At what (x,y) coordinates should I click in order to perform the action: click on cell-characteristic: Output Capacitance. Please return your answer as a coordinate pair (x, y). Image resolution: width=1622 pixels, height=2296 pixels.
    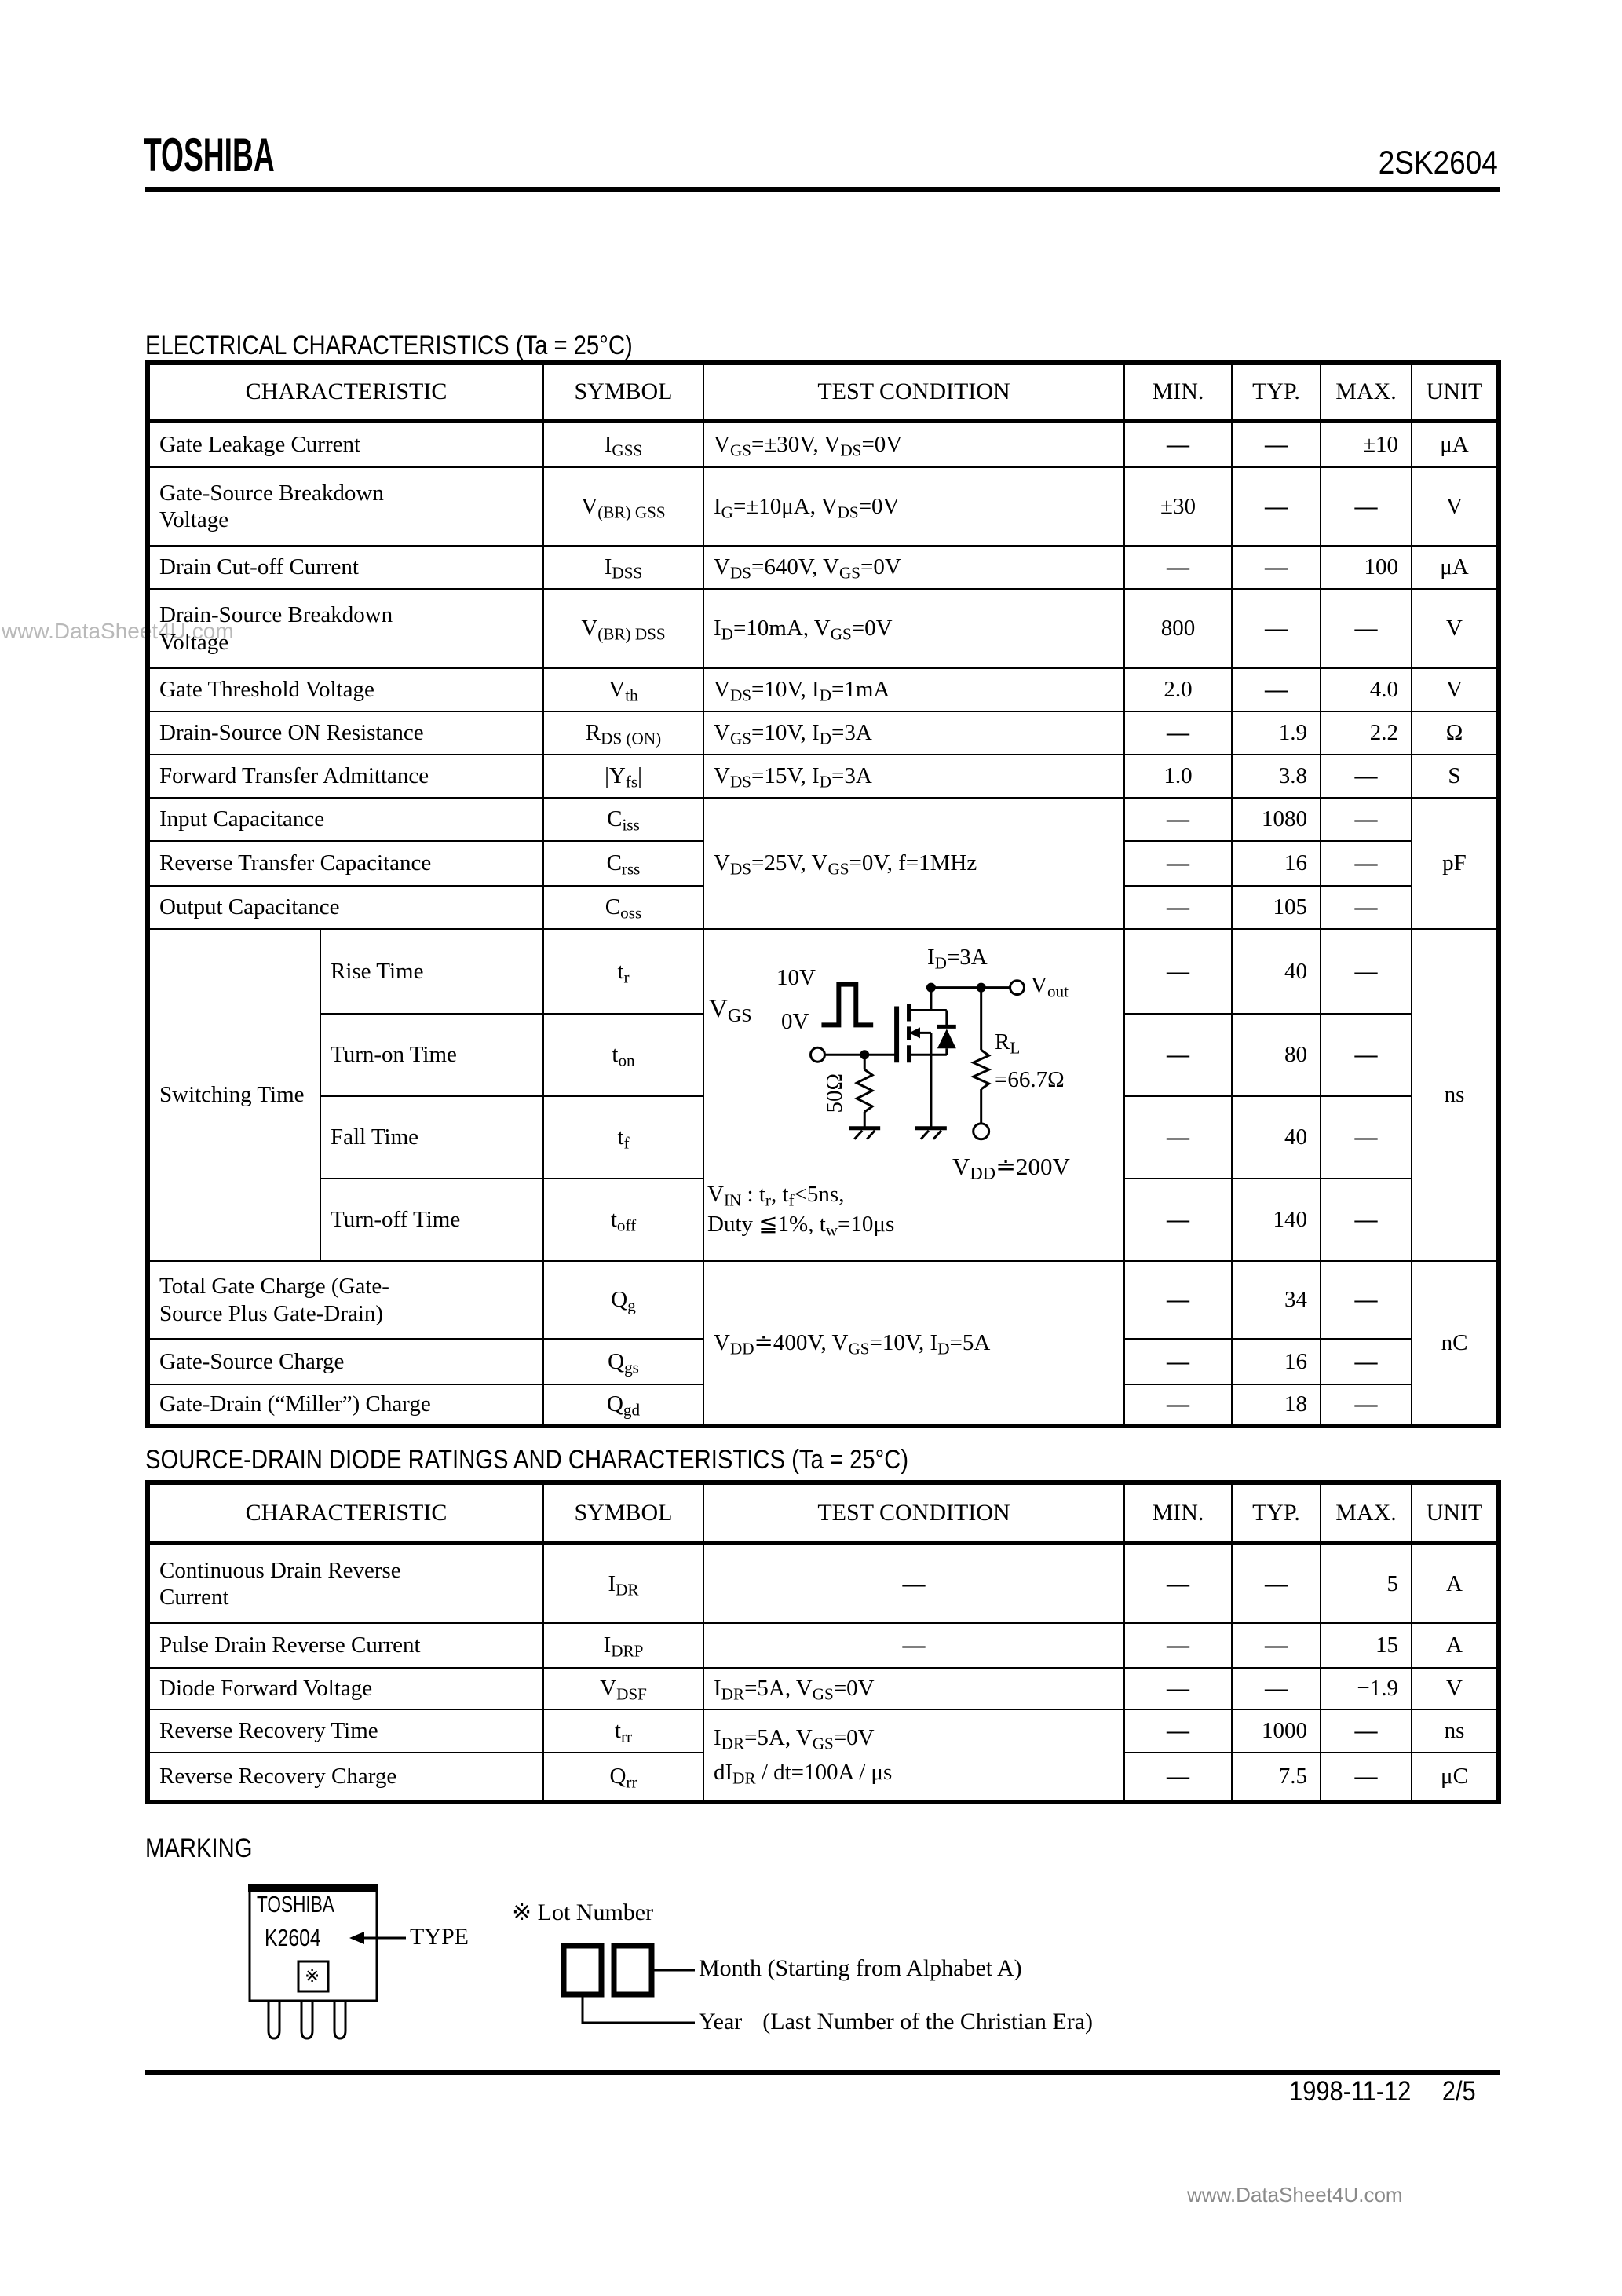
    Looking at the image, I should click on (345, 907).